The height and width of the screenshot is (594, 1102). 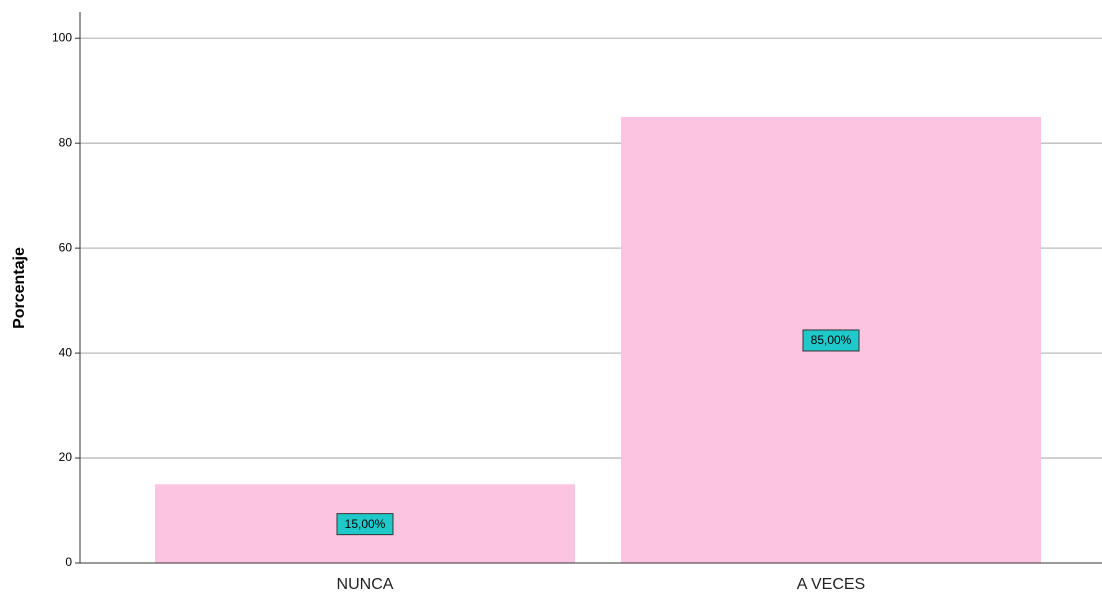 What do you see at coordinates (68, 562) in the screenshot?
I see `y-tick-label: 0` at bounding box center [68, 562].